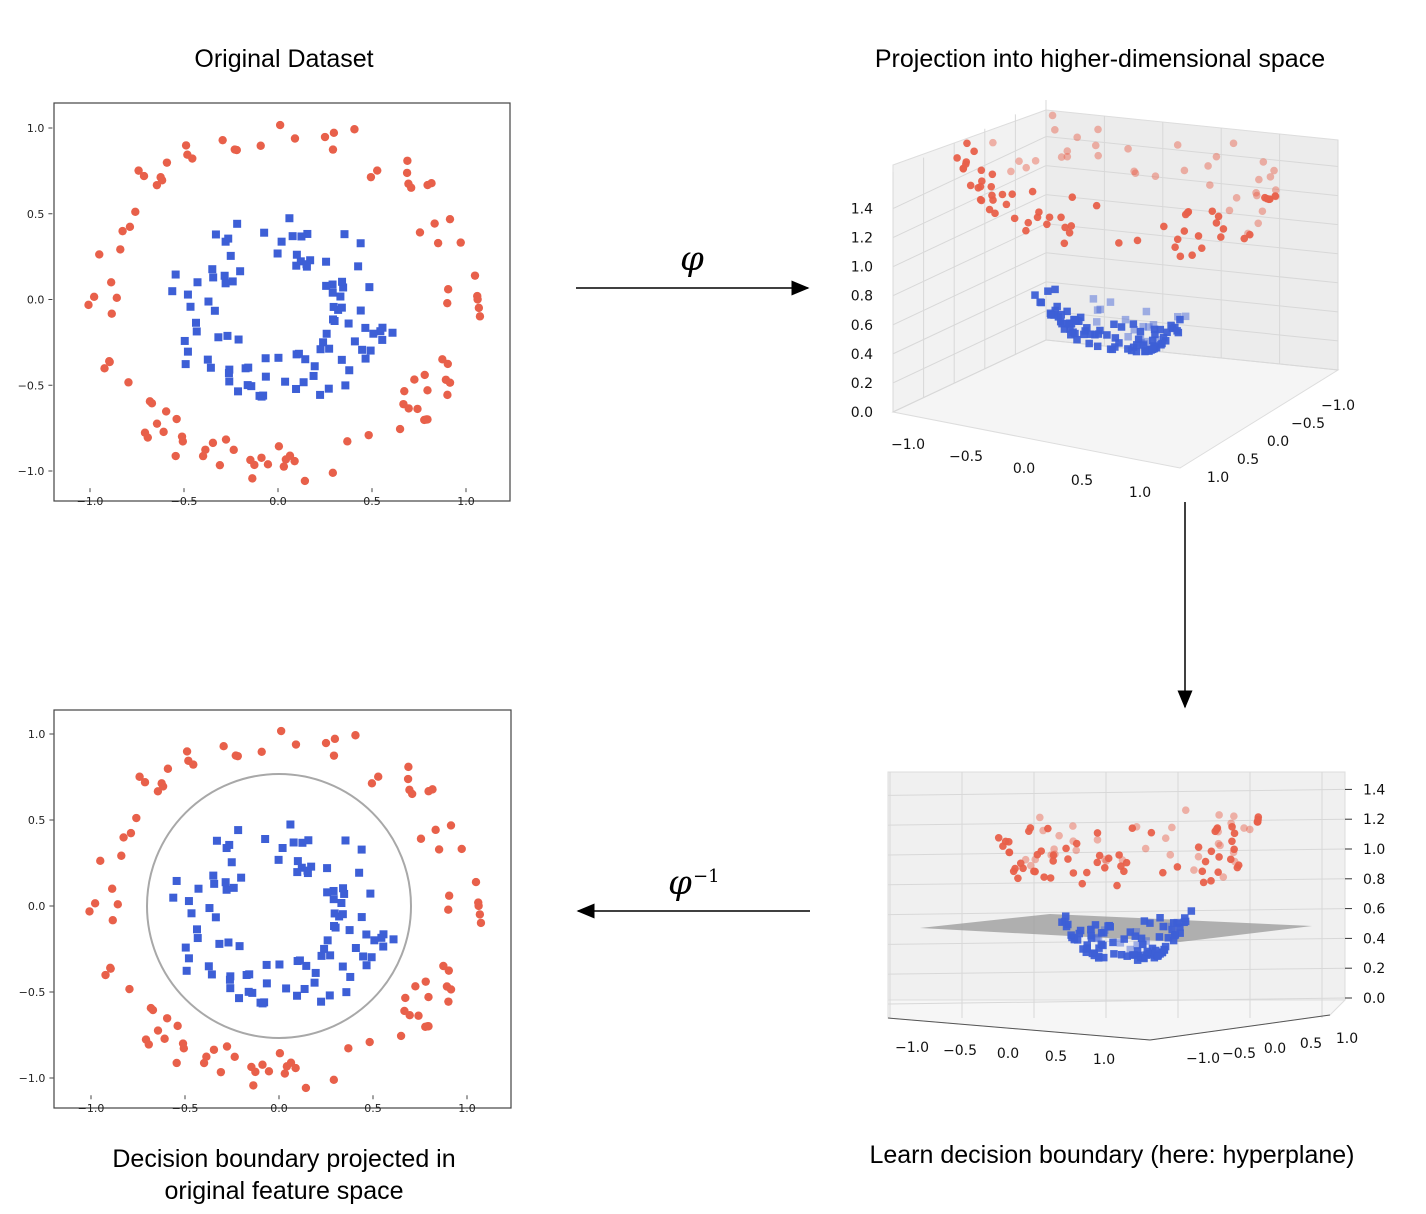 This screenshot has height=1214, width=1426. What do you see at coordinates (1240, 1027) in the screenshot?
I see `y-axis-line` at bounding box center [1240, 1027].